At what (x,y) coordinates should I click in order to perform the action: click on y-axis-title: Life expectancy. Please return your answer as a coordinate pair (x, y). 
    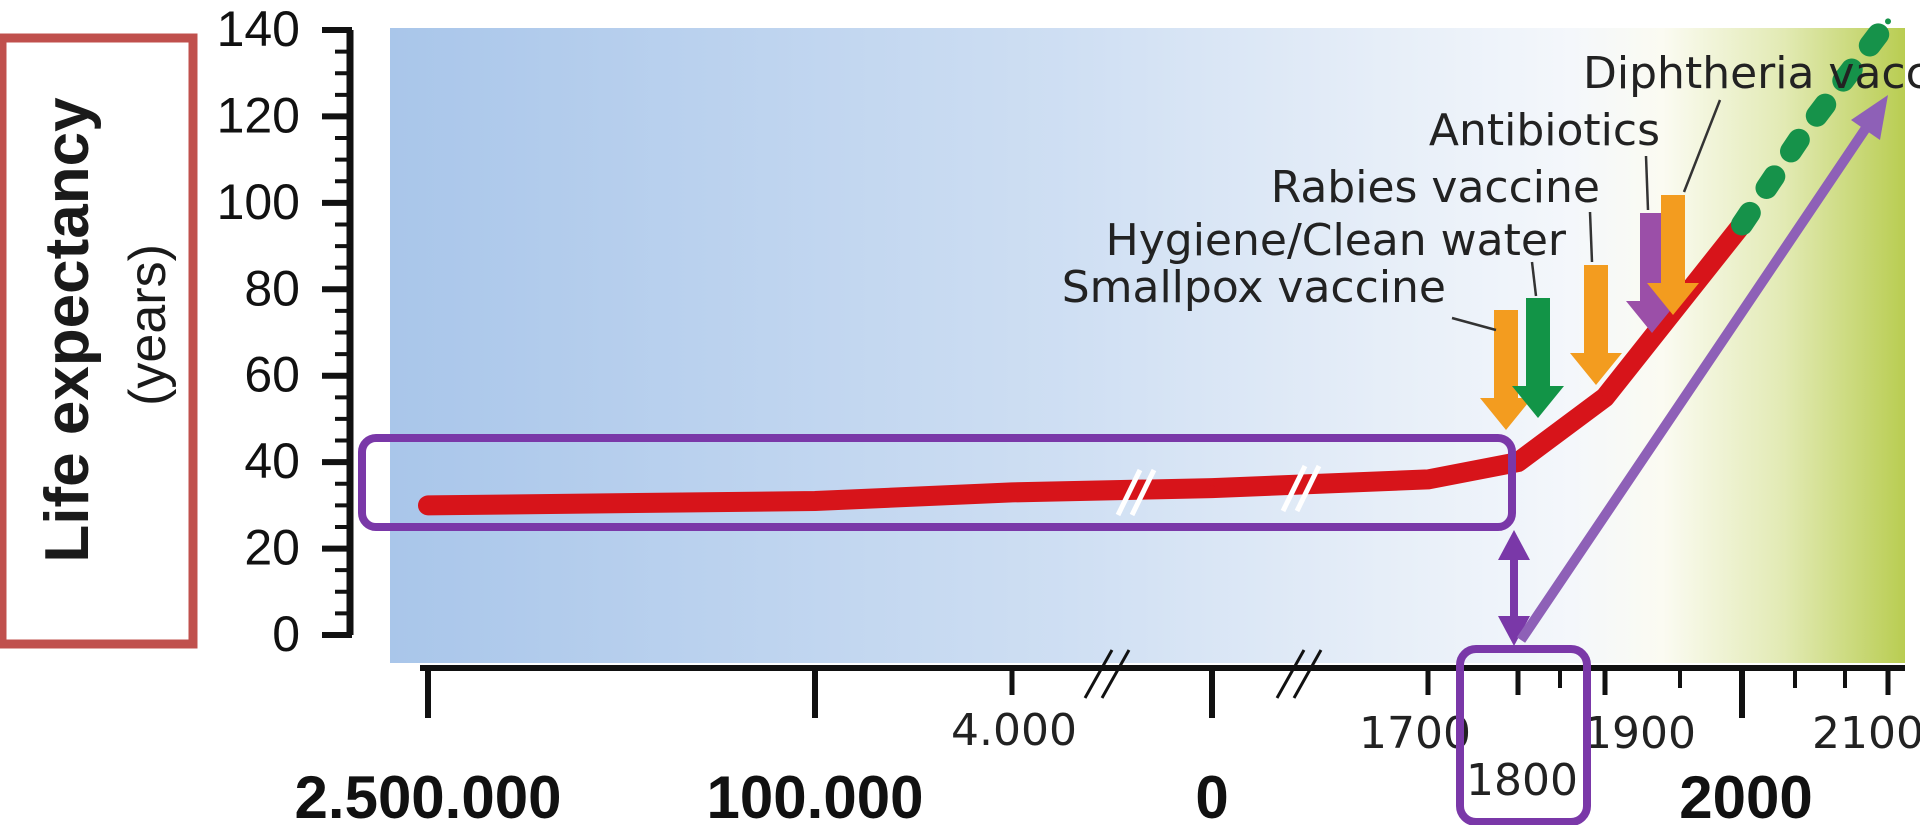
    Looking at the image, I should click on (67, 330).